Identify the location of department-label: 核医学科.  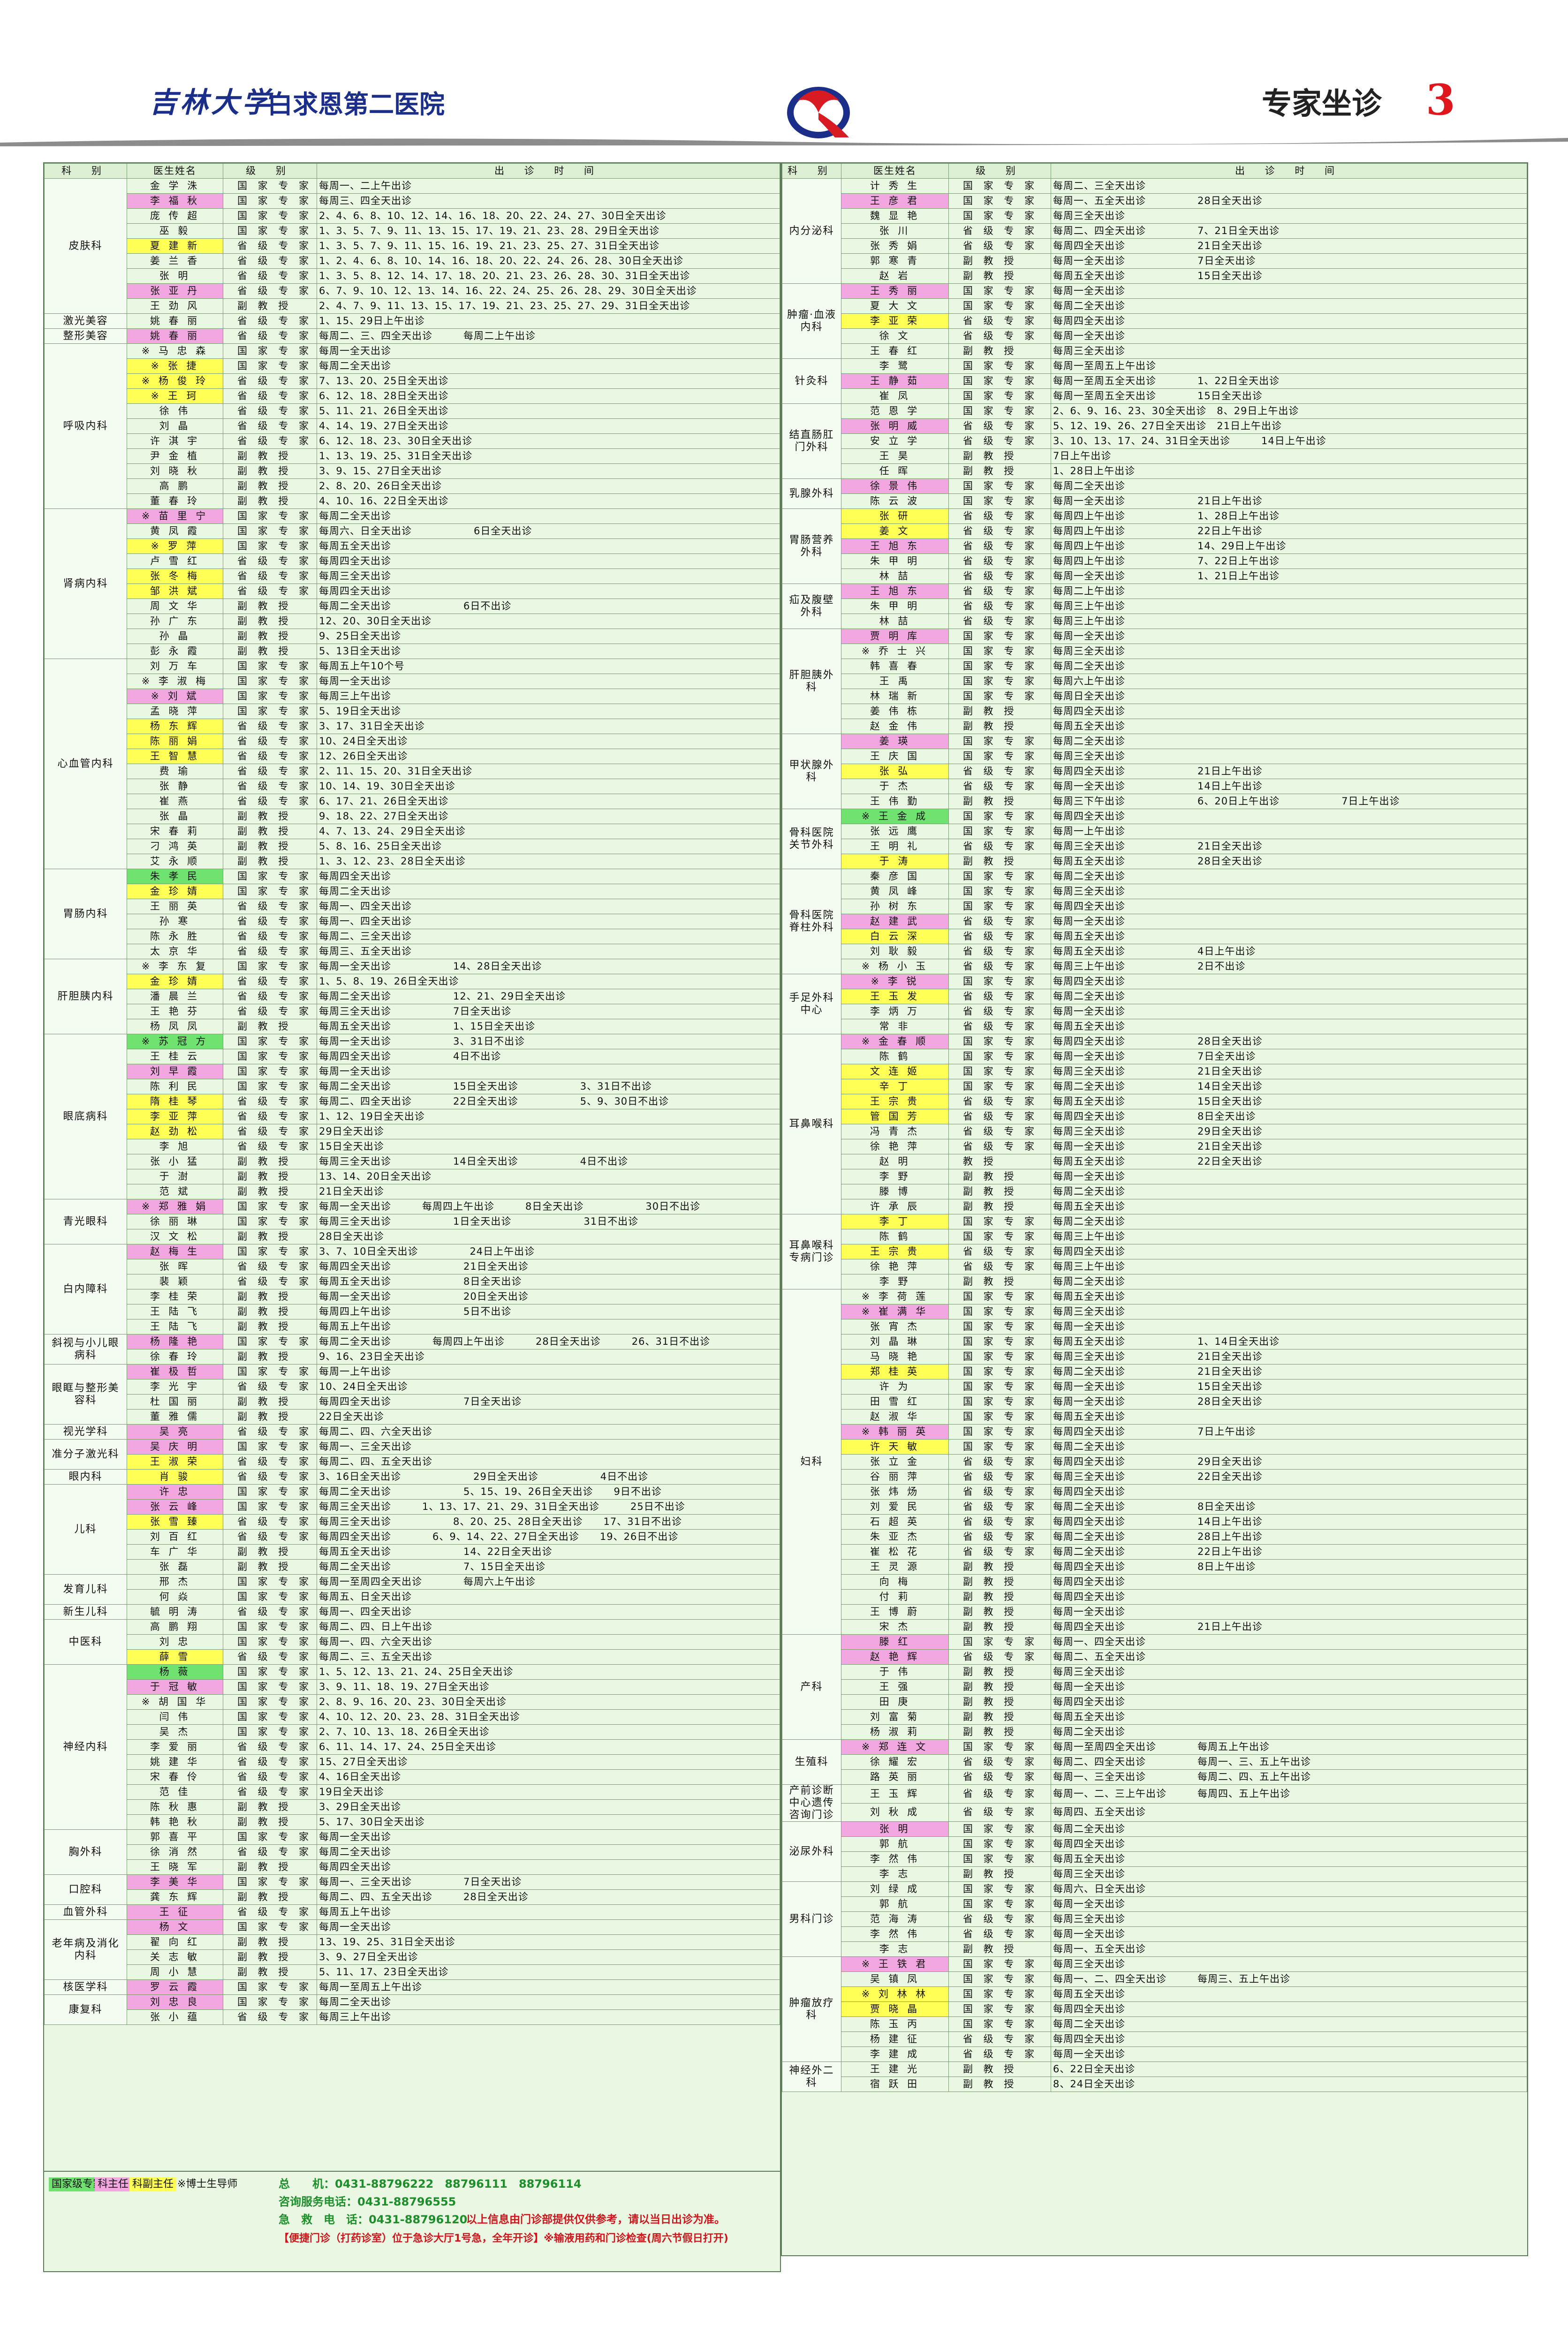
(85, 1987).